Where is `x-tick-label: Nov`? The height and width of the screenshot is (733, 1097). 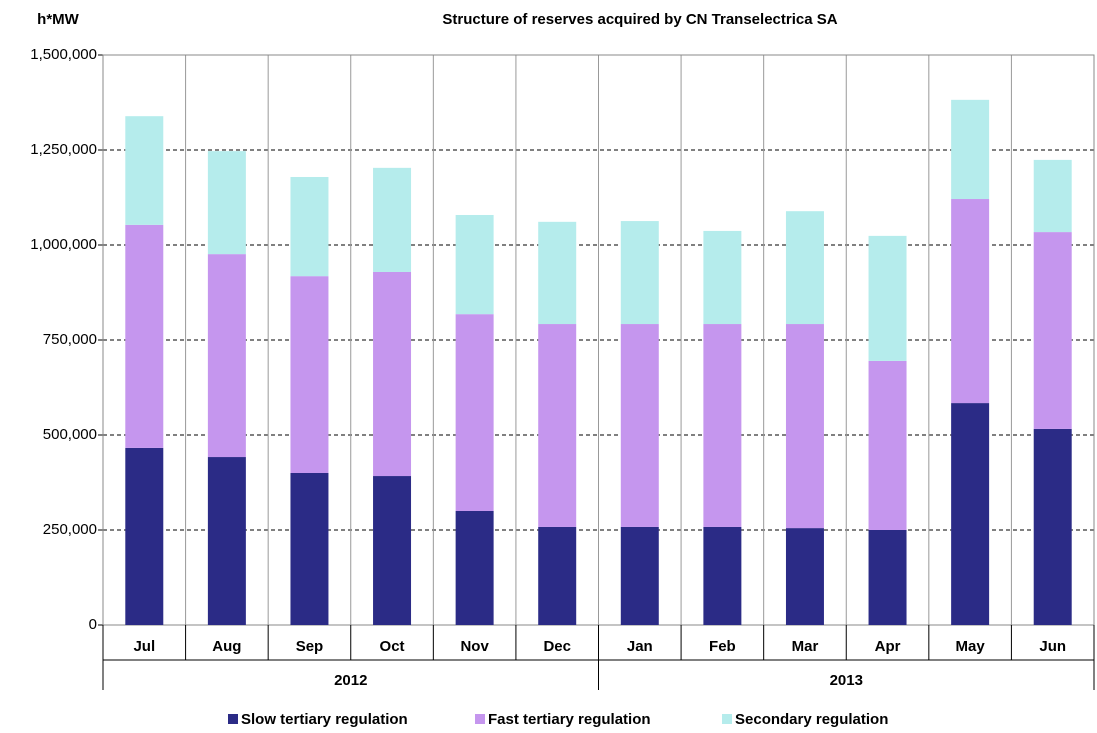
x-tick-label: Nov is located at coordinates (474, 646).